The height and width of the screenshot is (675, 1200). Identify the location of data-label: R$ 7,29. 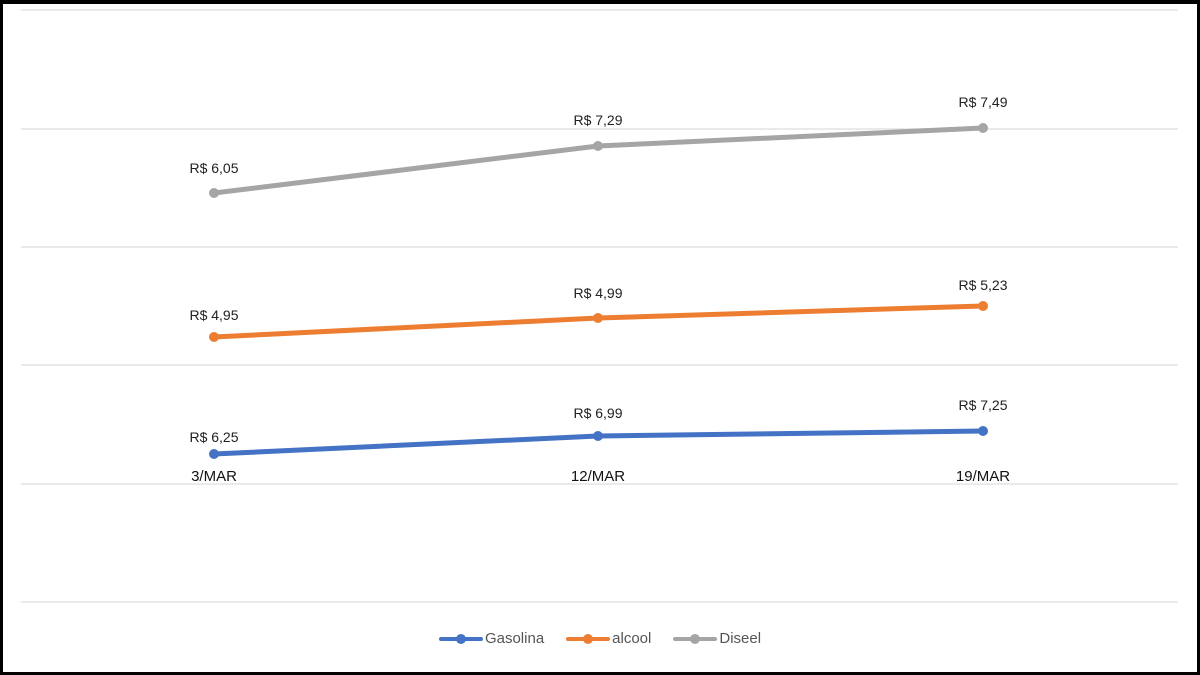
(597, 120).